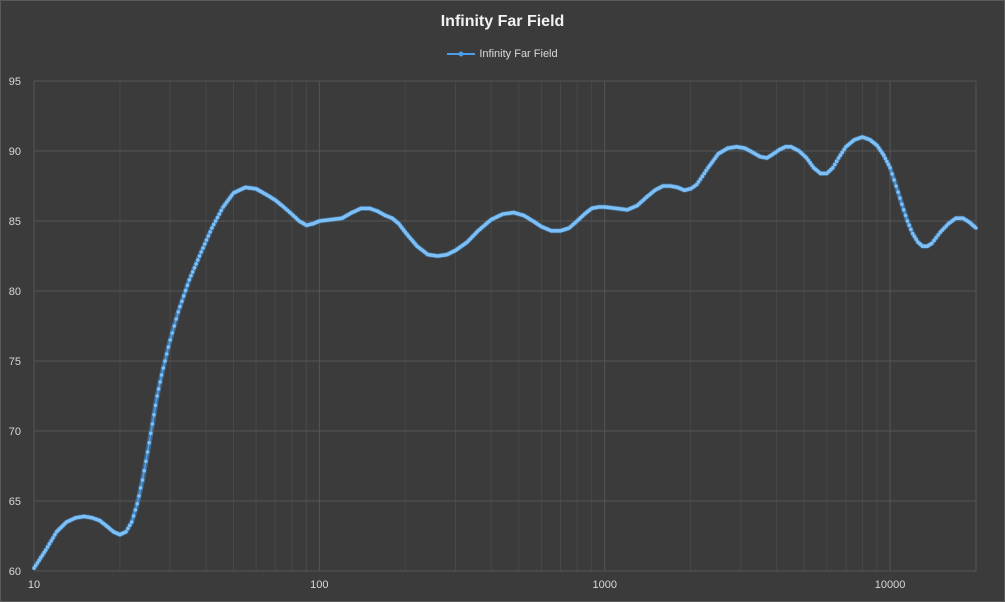  Describe the element at coordinates (15, 222) in the screenshot. I see `y-tick-label: 85` at that location.